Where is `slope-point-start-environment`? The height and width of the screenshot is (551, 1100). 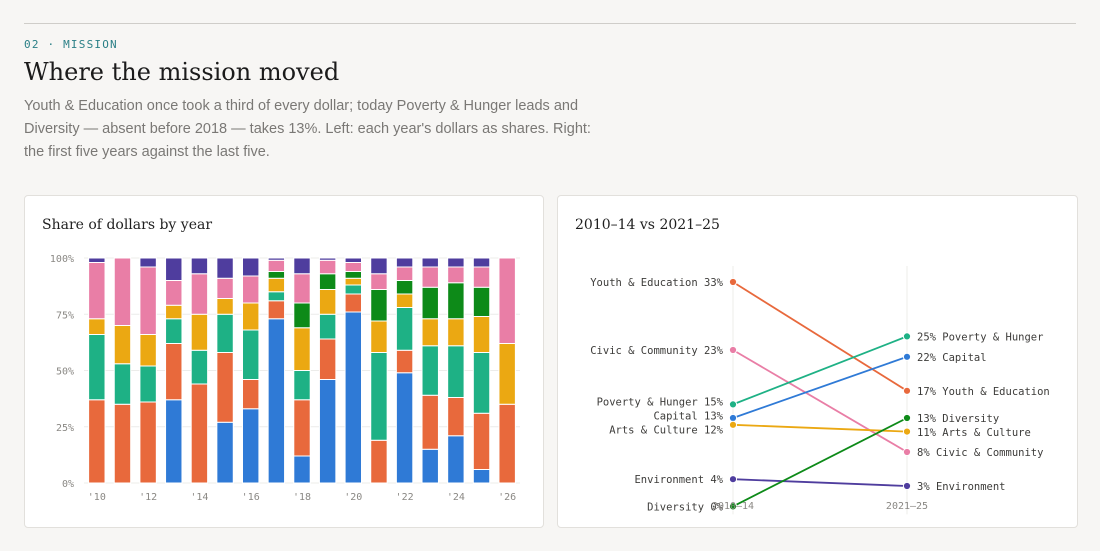 slope-point-start-environment is located at coordinates (733, 479).